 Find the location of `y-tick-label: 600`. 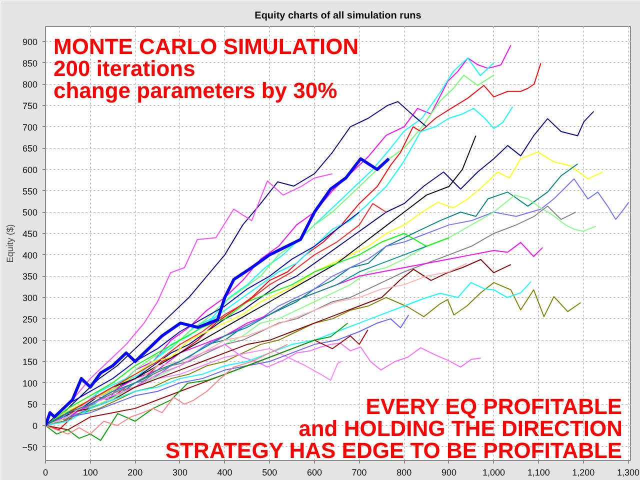

y-tick-label: 600 is located at coordinates (30, 169).